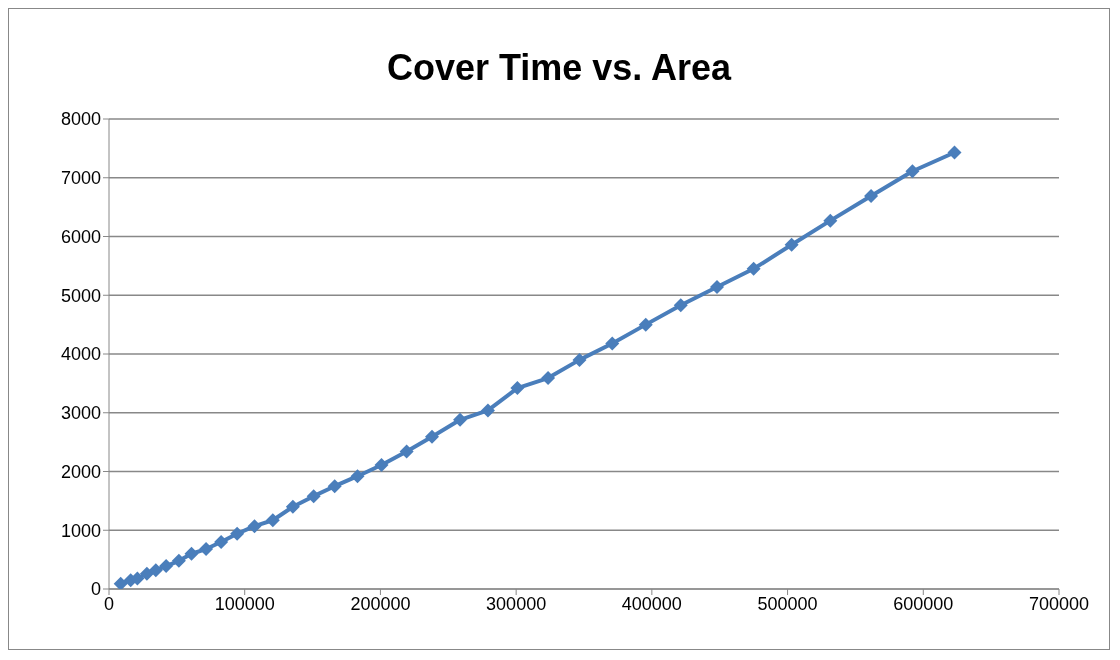  What do you see at coordinates (80, 236) in the screenshot?
I see `y-tick-label: 6000` at bounding box center [80, 236].